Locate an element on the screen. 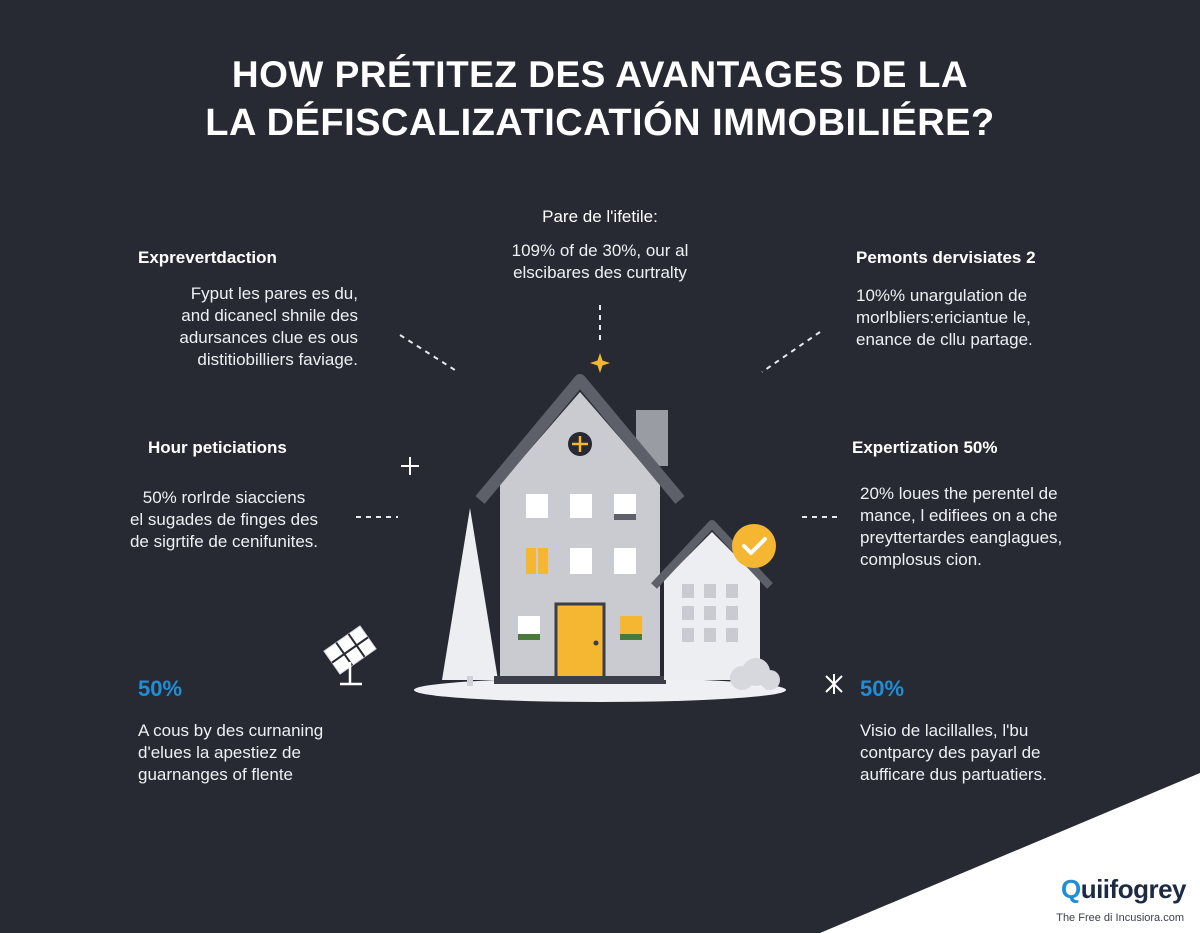  tree-icon is located at coordinates (470, 597).